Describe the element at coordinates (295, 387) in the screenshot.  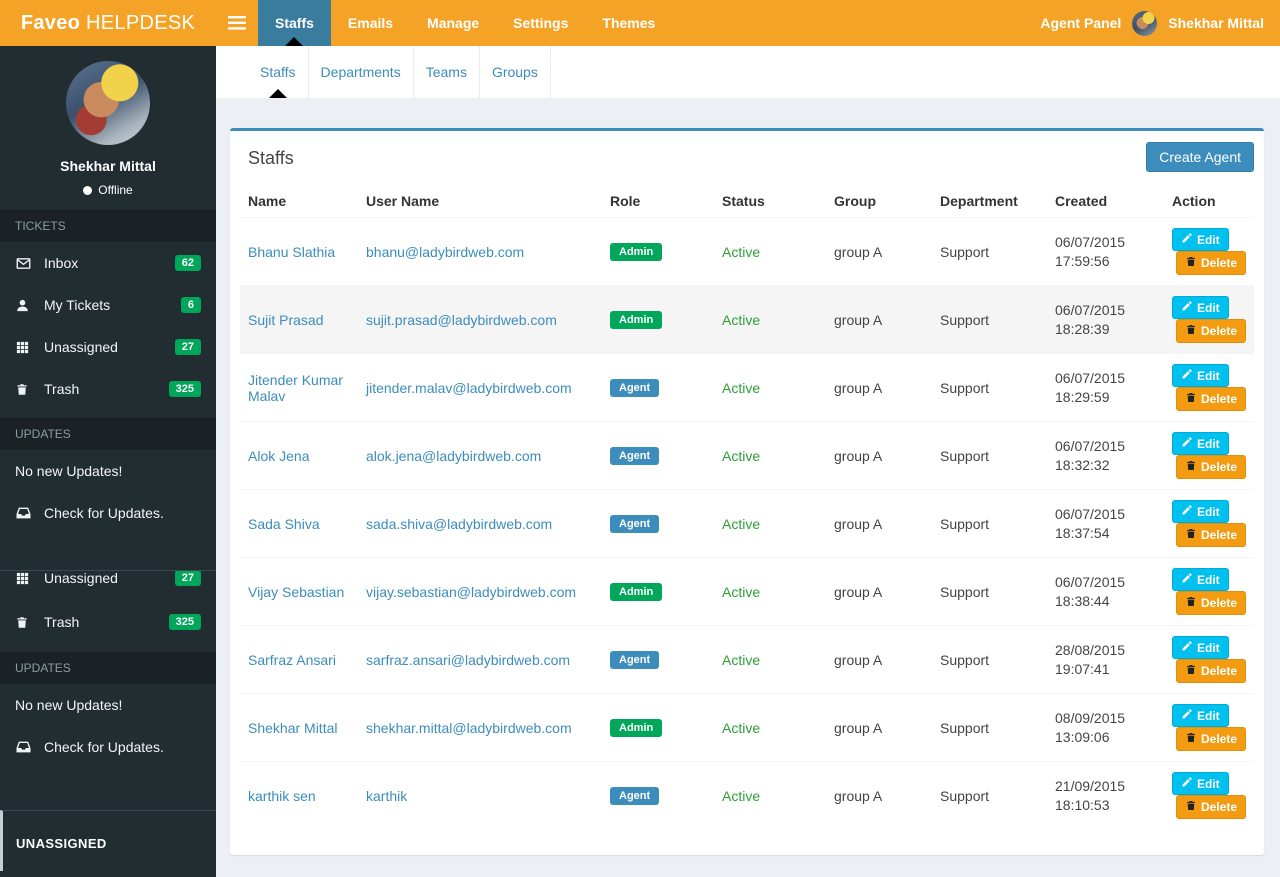
I see `staff-name-link: Jitender Kumar Malav` at that location.